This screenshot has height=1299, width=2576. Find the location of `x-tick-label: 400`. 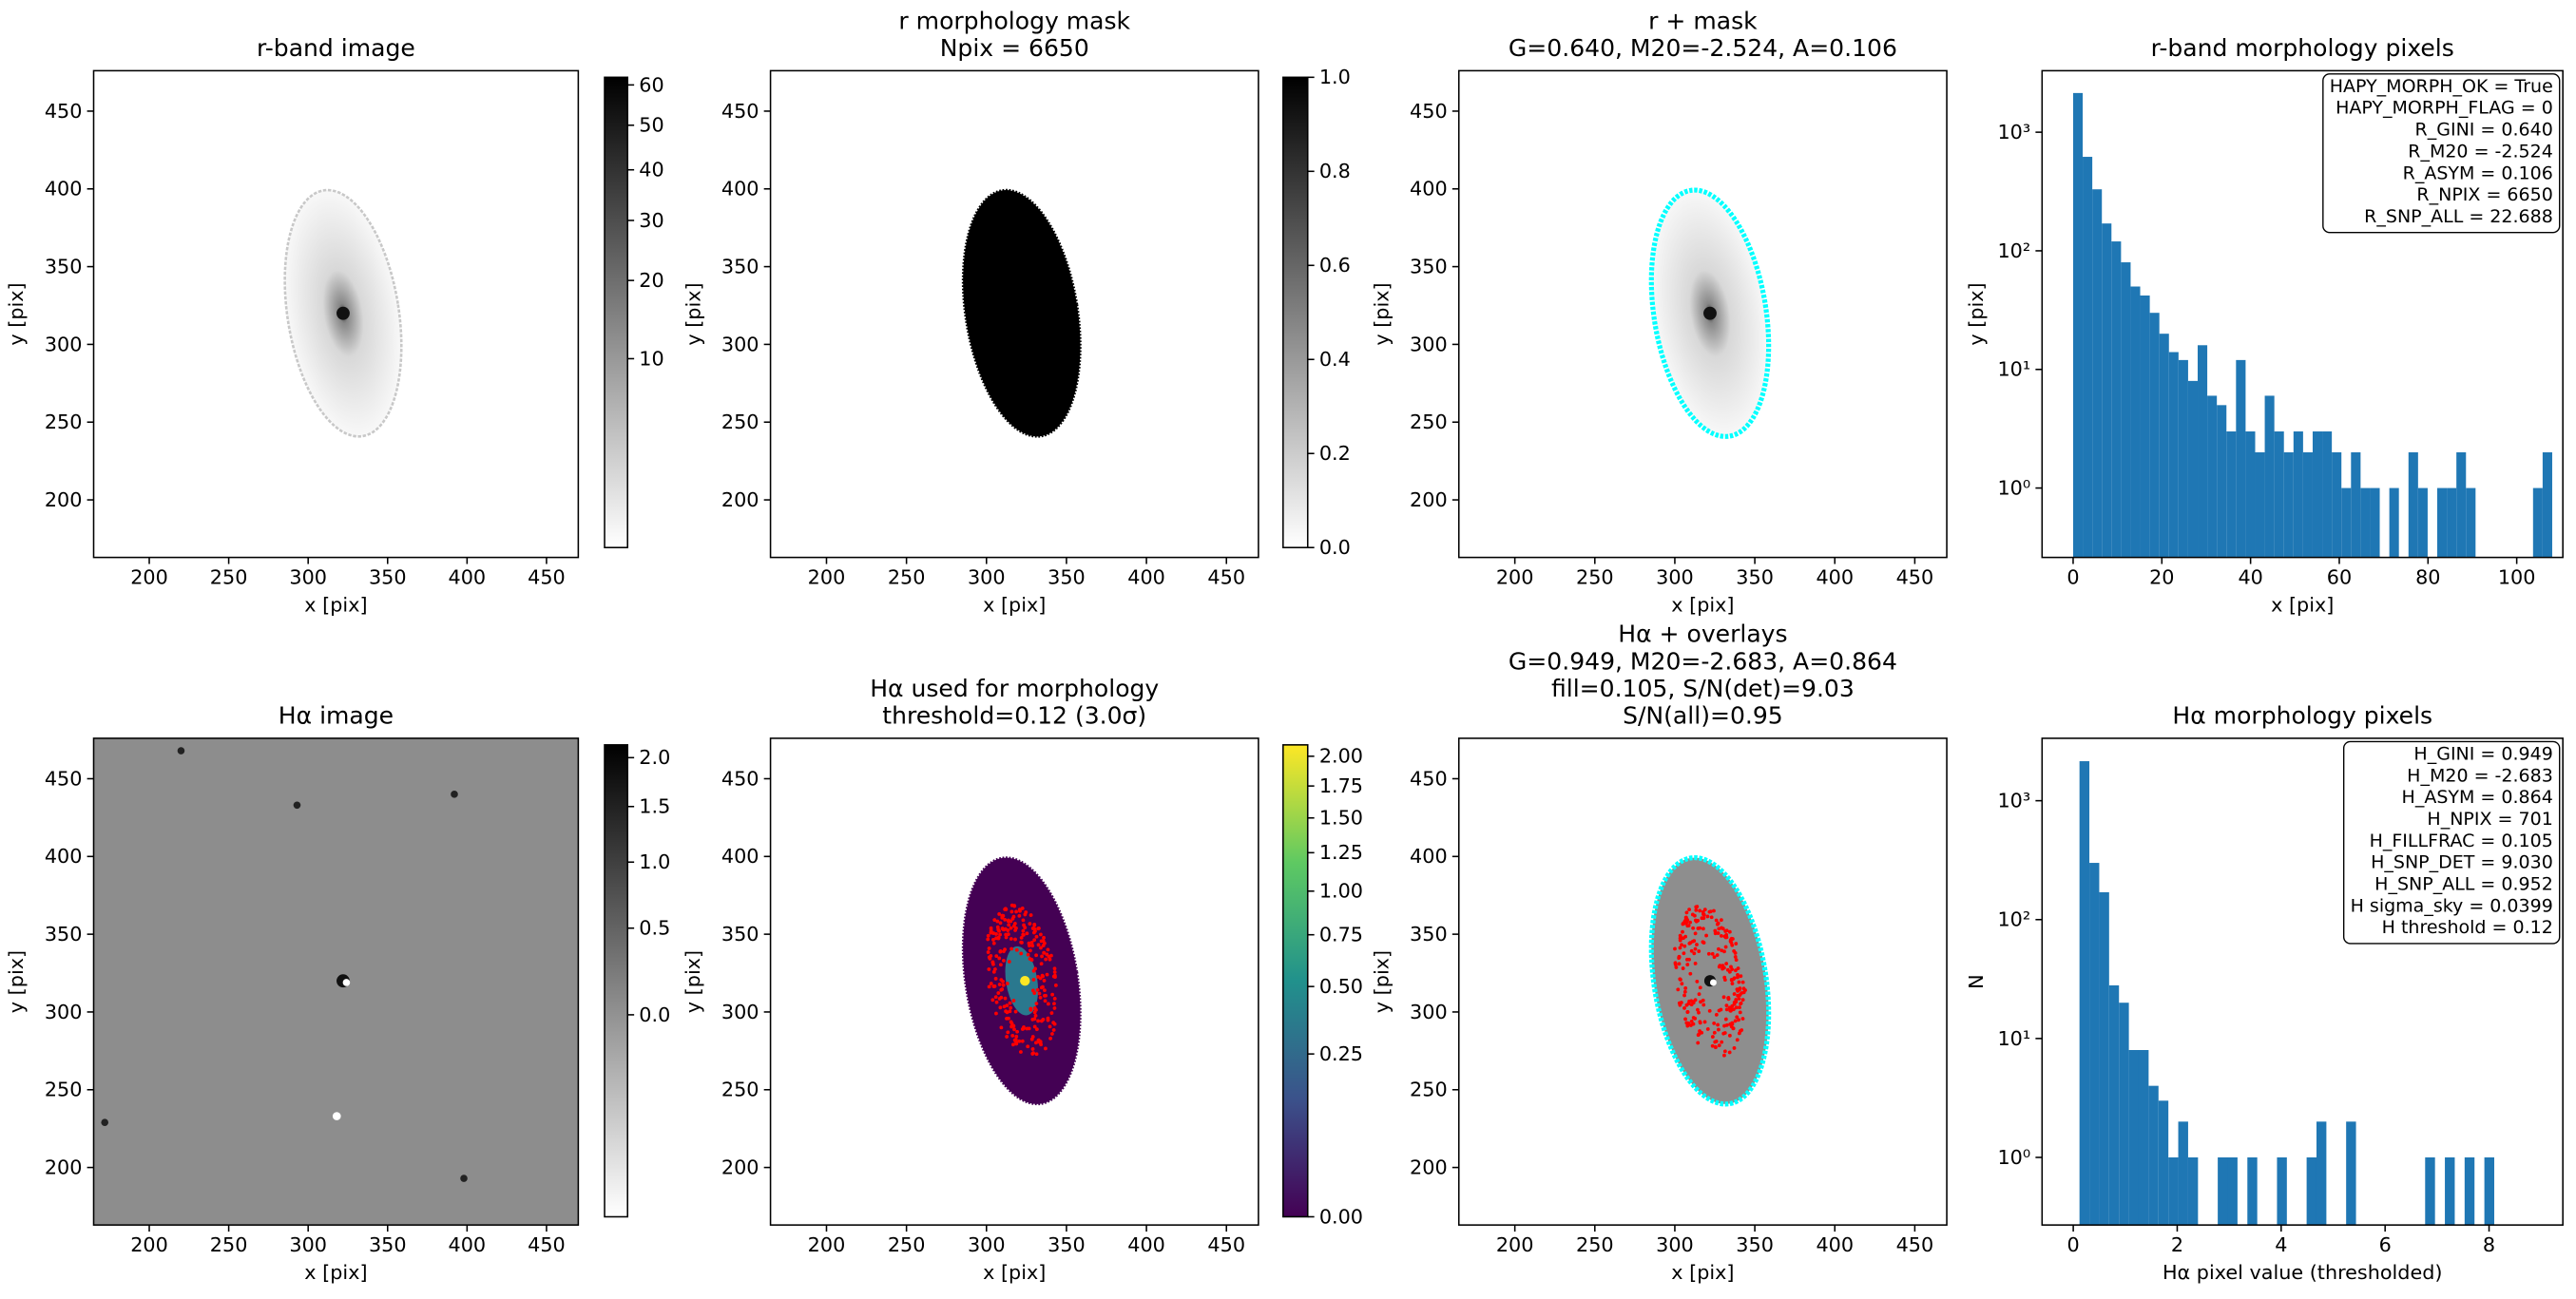

x-tick-label: 400 is located at coordinates (1835, 1244).